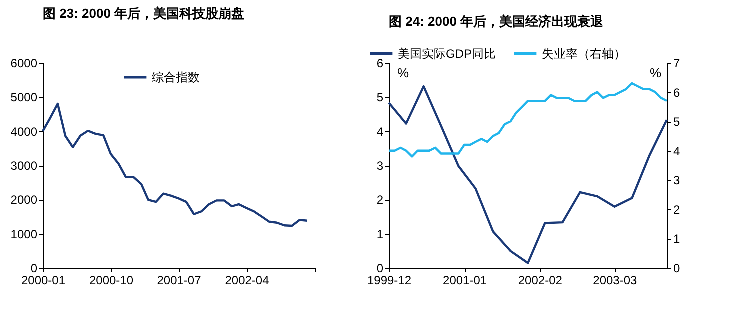 This screenshot has height=320, width=756. I want to click on y2-tick-label: 6, so click(677, 93).